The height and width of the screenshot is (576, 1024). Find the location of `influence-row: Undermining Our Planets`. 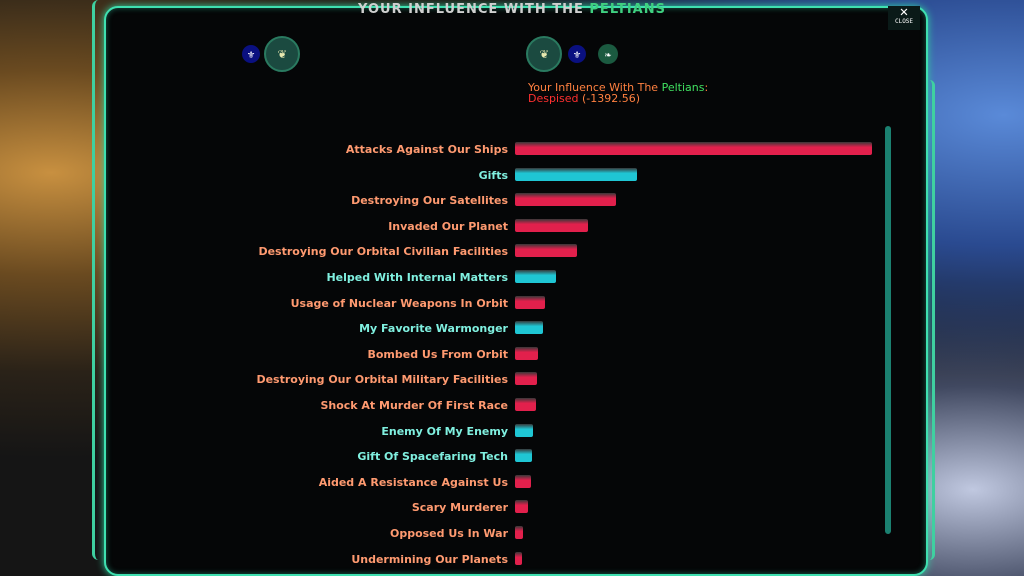

influence-row: Undermining Our Planets is located at coordinates (500, 561).